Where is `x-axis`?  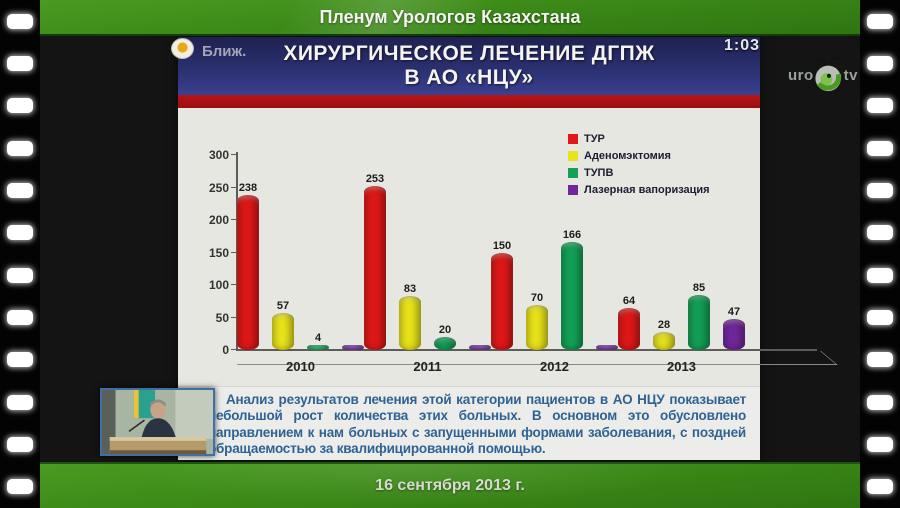 x-axis is located at coordinates (526, 350).